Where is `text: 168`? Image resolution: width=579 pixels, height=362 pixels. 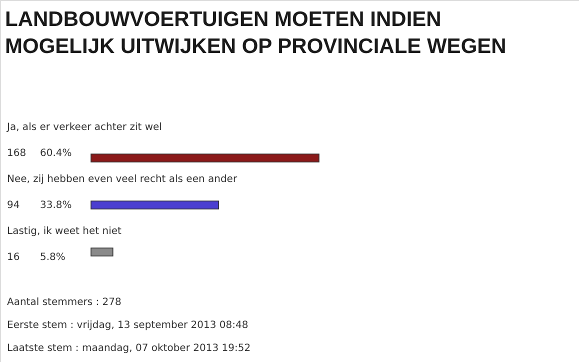
text: 168 is located at coordinates (16, 153).